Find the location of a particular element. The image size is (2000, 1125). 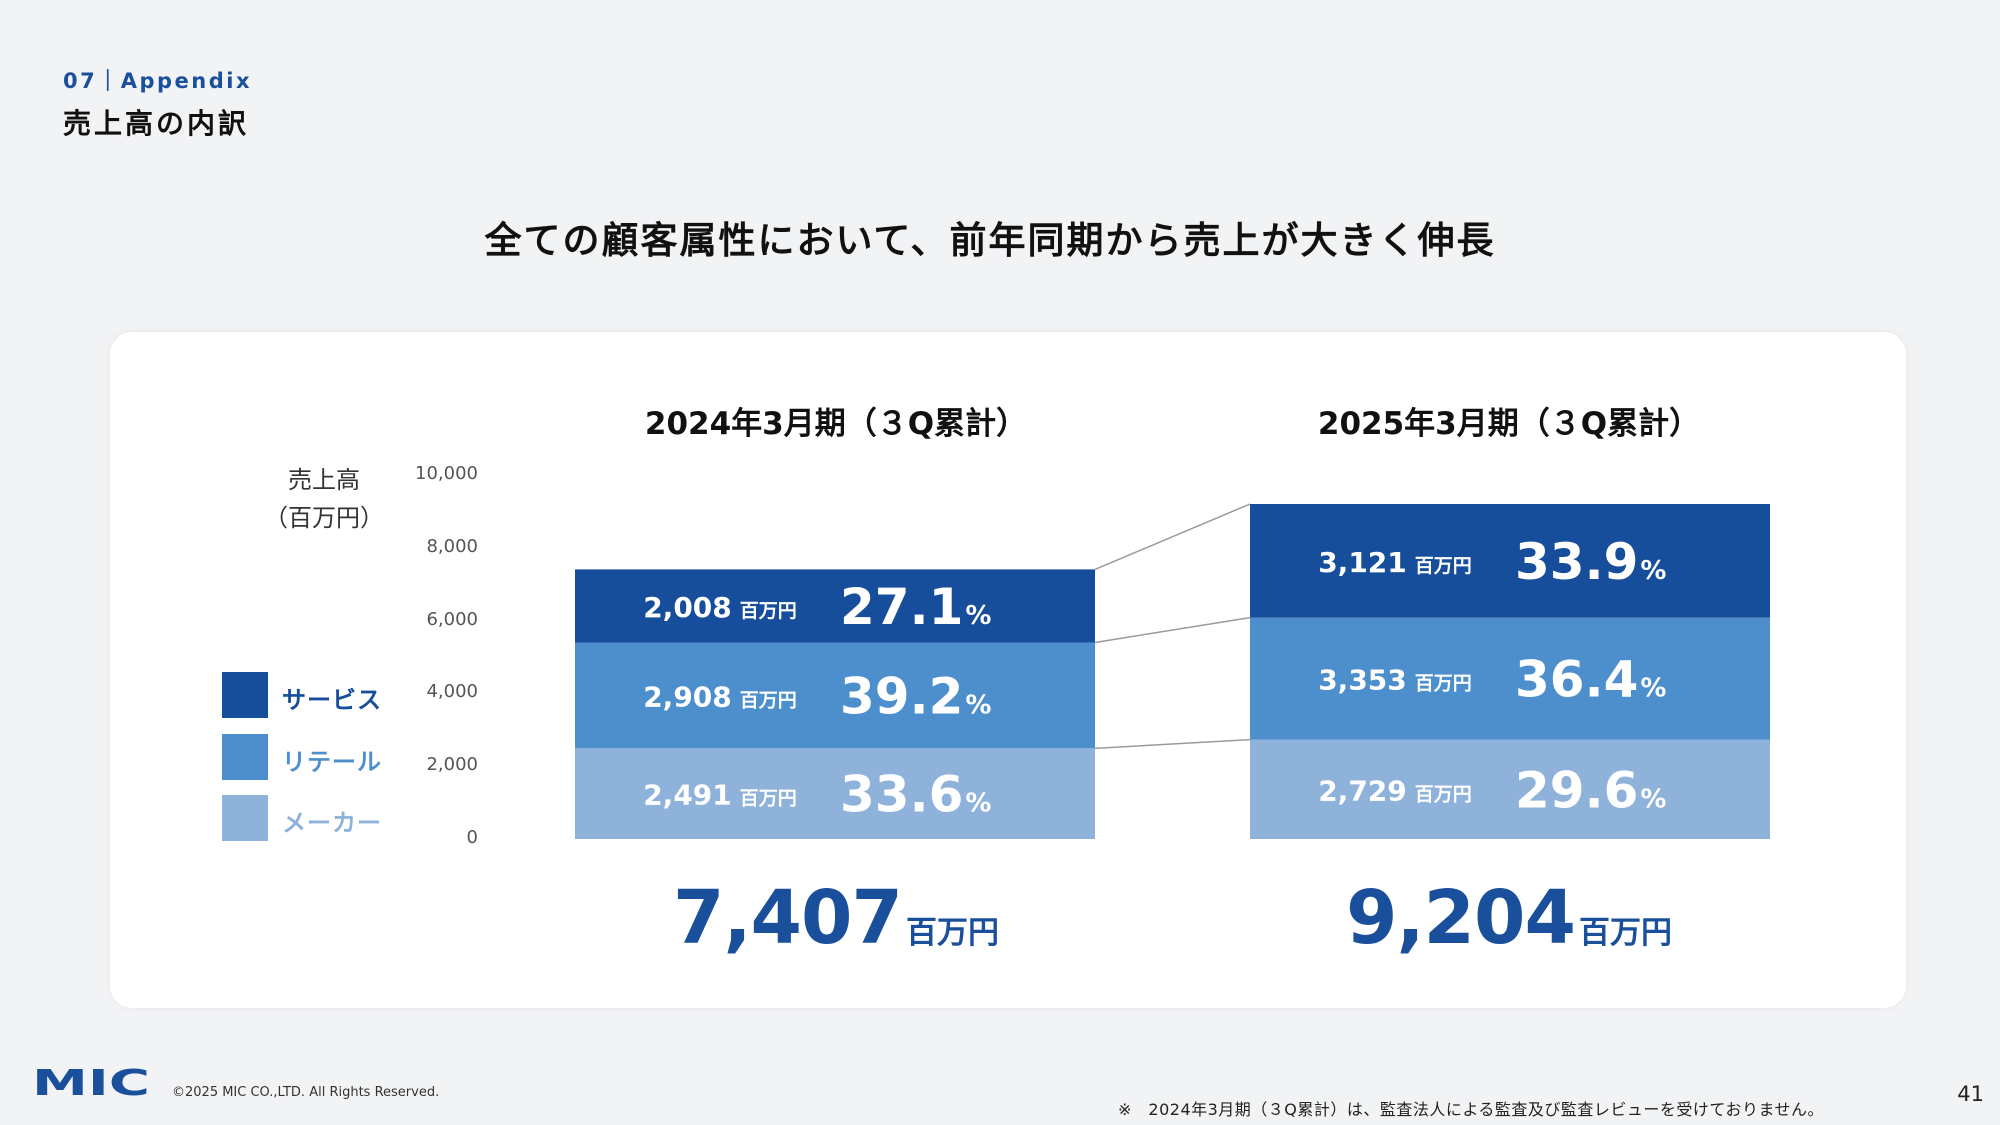

legend-label: メーカー is located at coordinates (332, 823).